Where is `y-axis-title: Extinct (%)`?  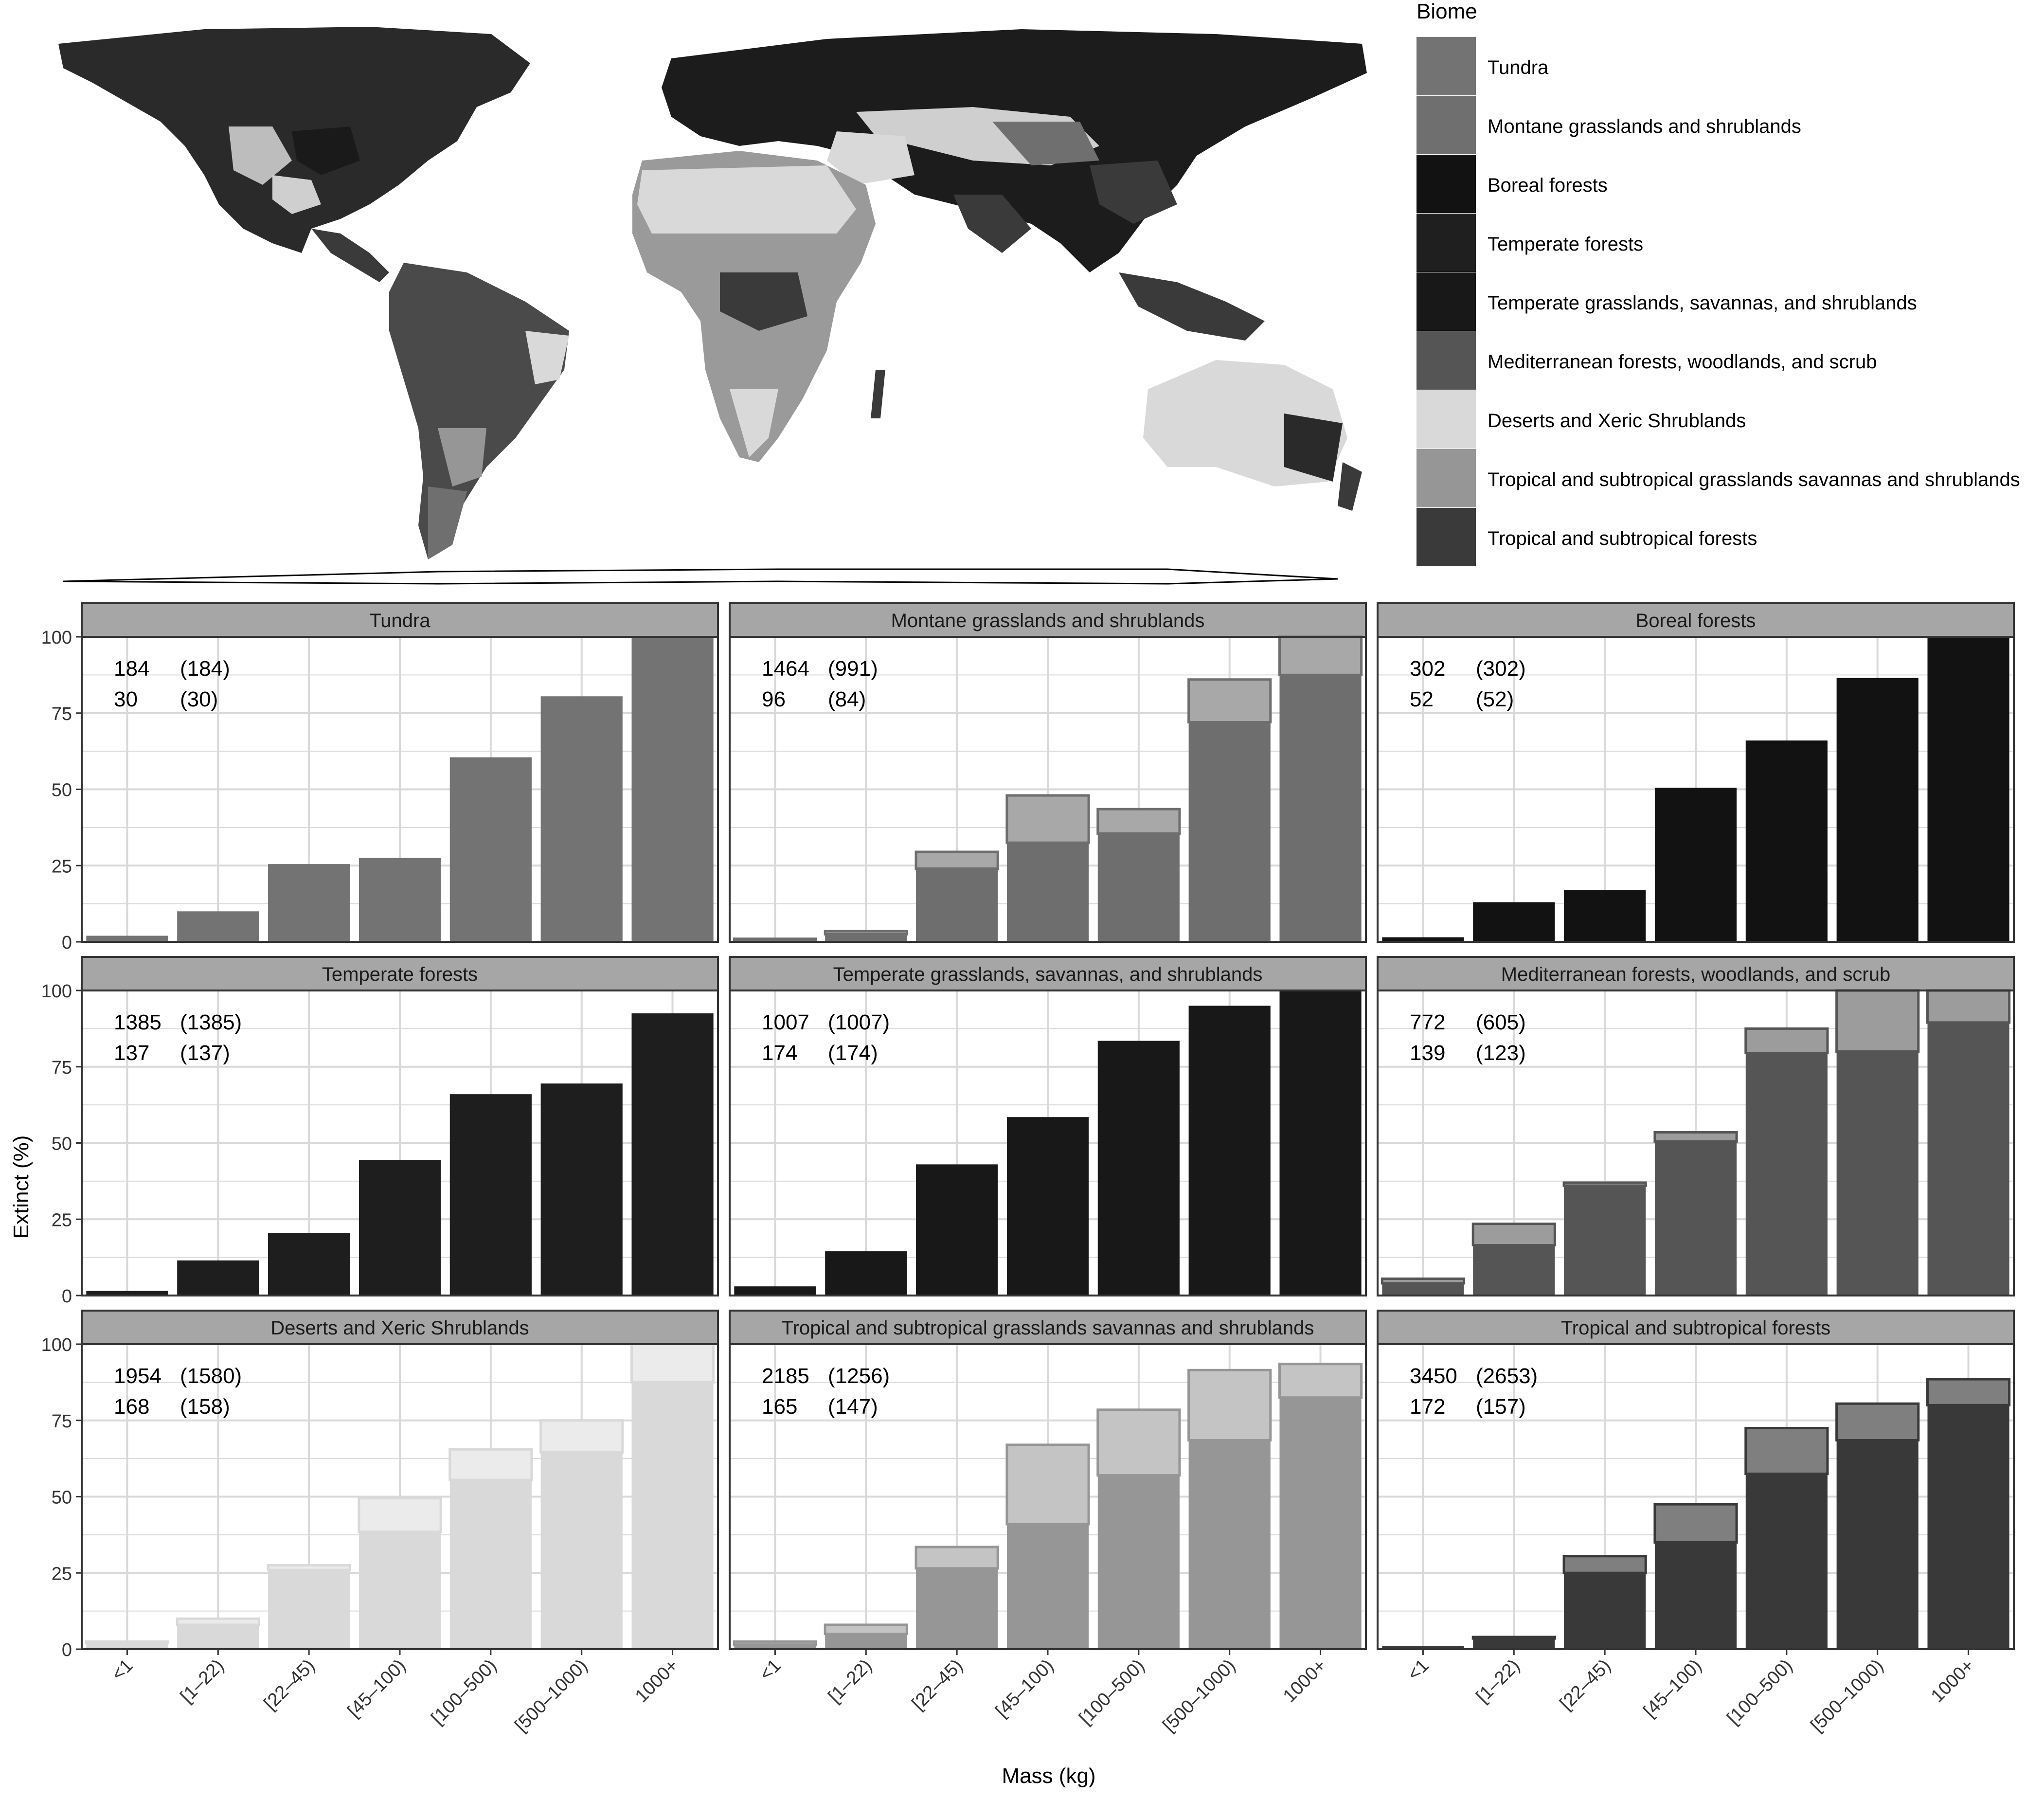
y-axis-title: Extinct (%) is located at coordinates (21, 1187).